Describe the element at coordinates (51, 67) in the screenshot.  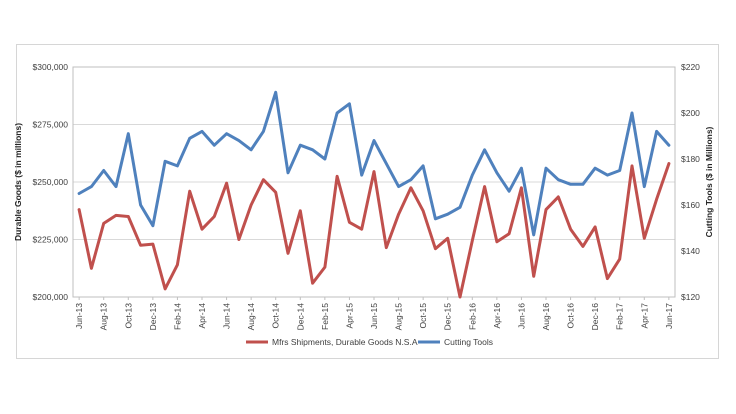
I see `y-tick-label: $300,000` at that location.